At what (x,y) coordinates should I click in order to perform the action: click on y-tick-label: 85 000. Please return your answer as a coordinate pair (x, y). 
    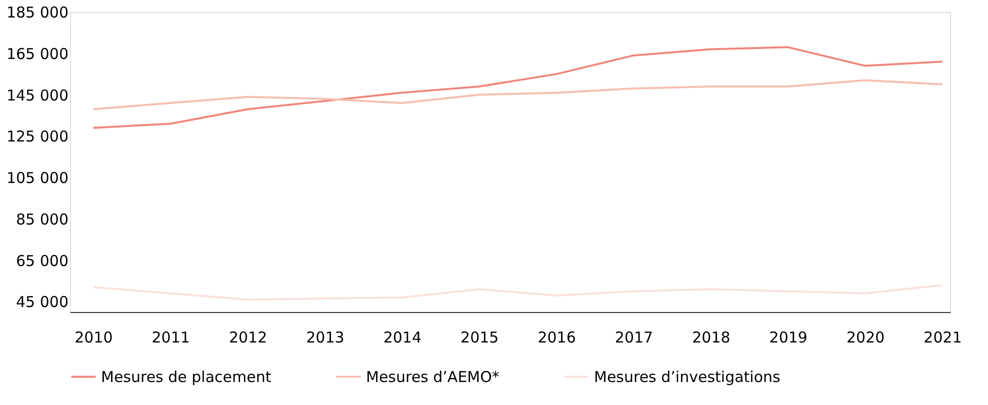
    Looking at the image, I should click on (42, 219).